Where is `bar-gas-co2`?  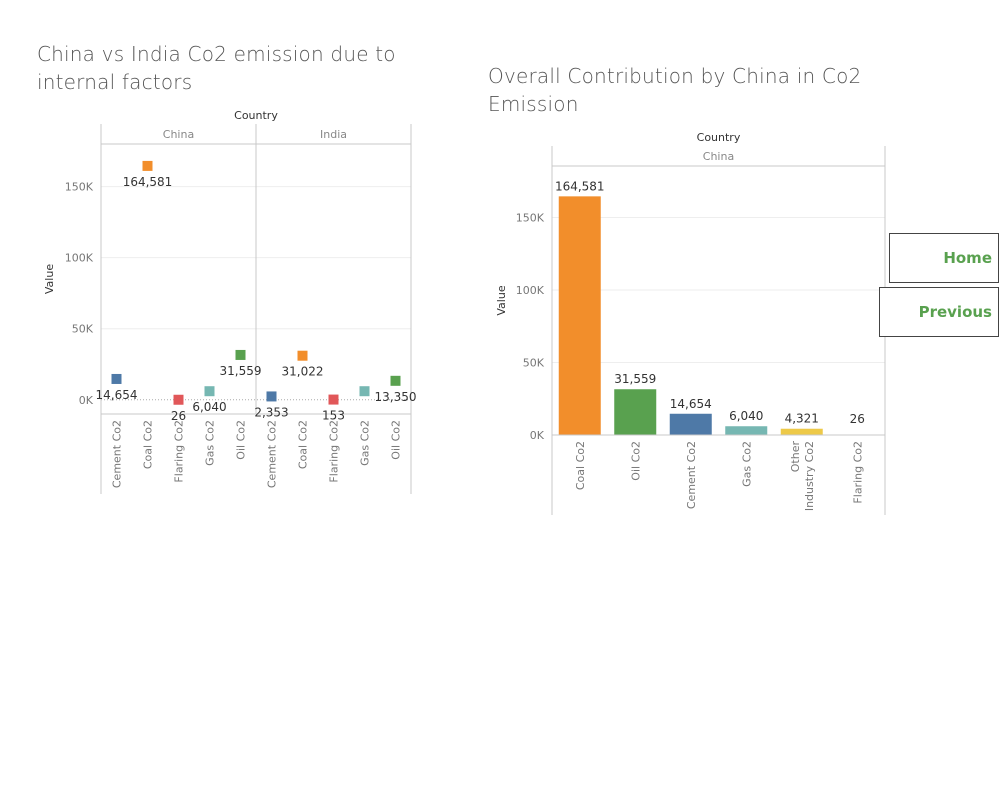 bar-gas-co2 is located at coordinates (746, 430).